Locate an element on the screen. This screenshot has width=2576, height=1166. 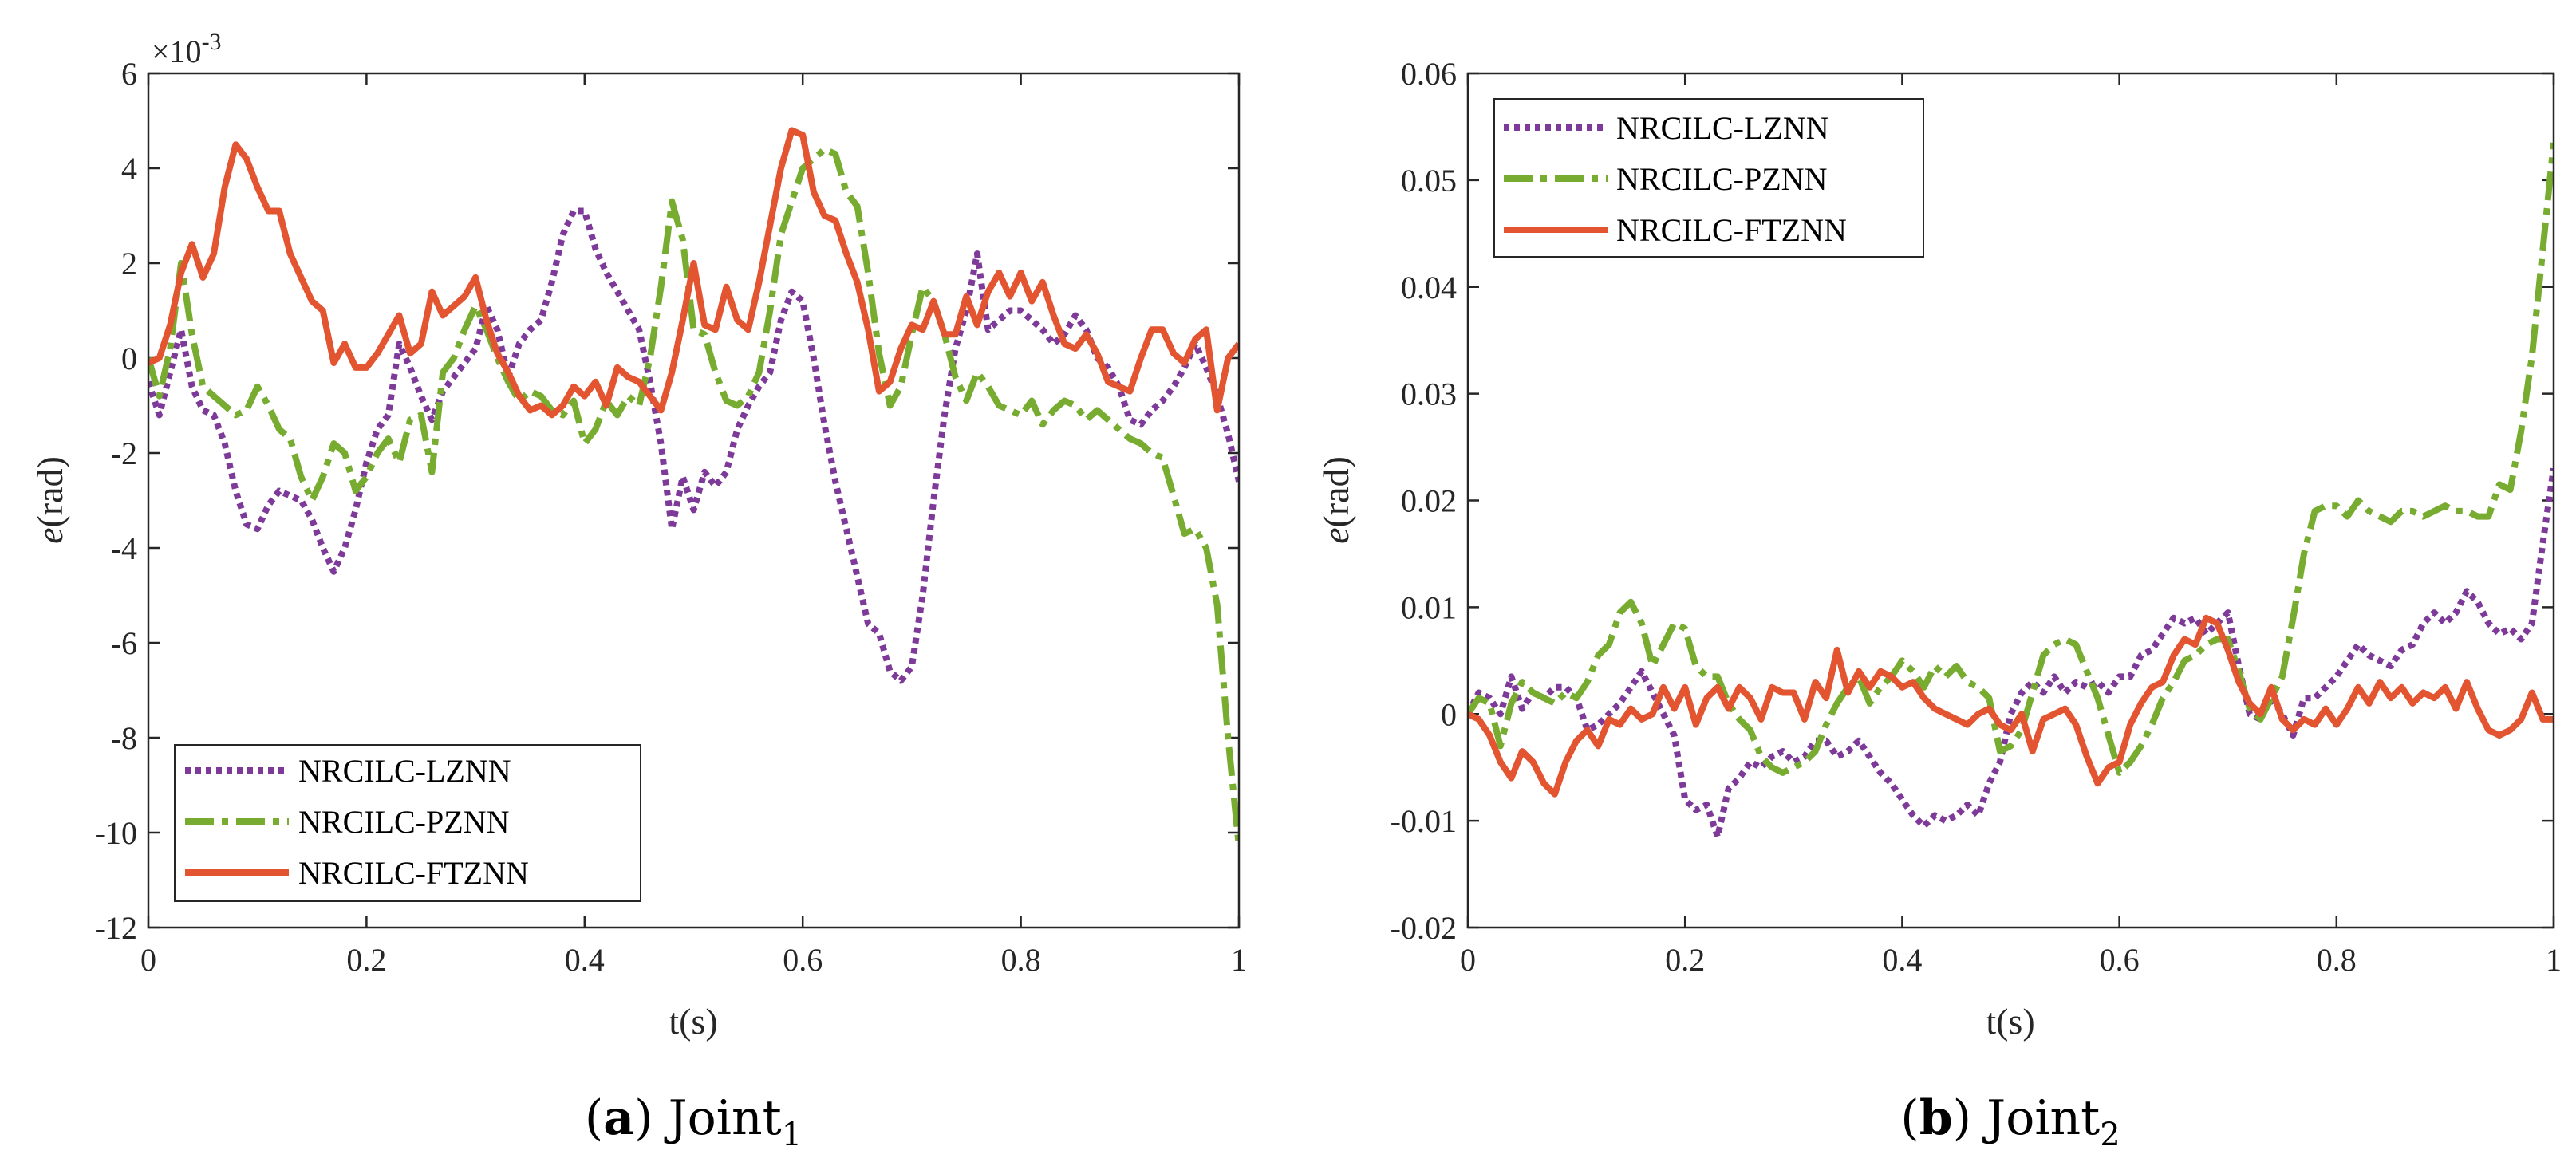
y-tick-label: 0.04 is located at coordinates (1429, 287).